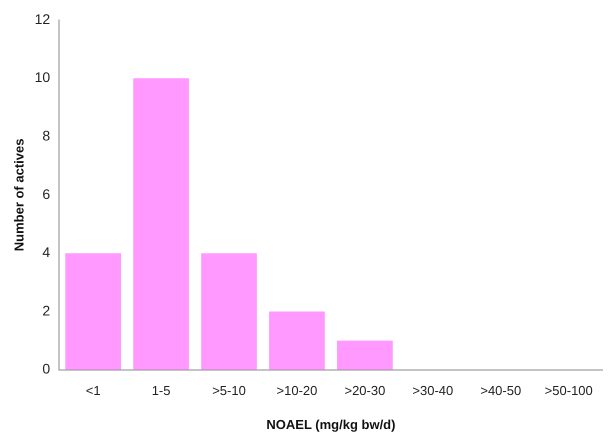 The width and height of the screenshot is (615, 445). Describe the element at coordinates (568, 390) in the screenshot. I see `x-tick-label: >50-100` at that location.